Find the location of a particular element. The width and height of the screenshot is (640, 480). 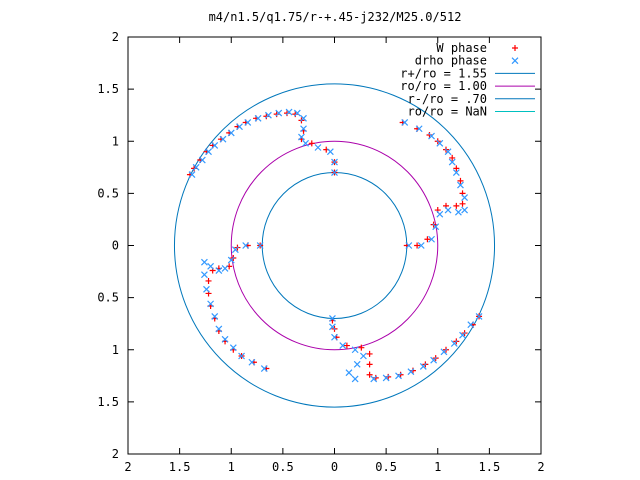

legend-label: drho phase is located at coordinates (451, 61).